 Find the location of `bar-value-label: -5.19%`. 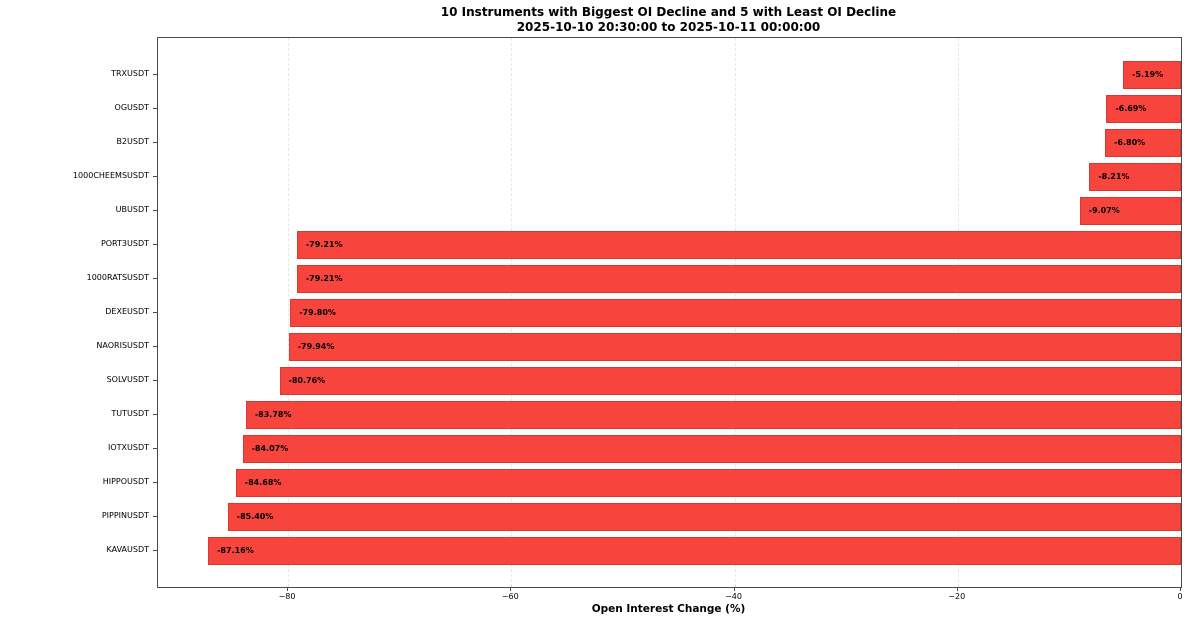

bar-value-label: -5.19% is located at coordinates (1148, 74).